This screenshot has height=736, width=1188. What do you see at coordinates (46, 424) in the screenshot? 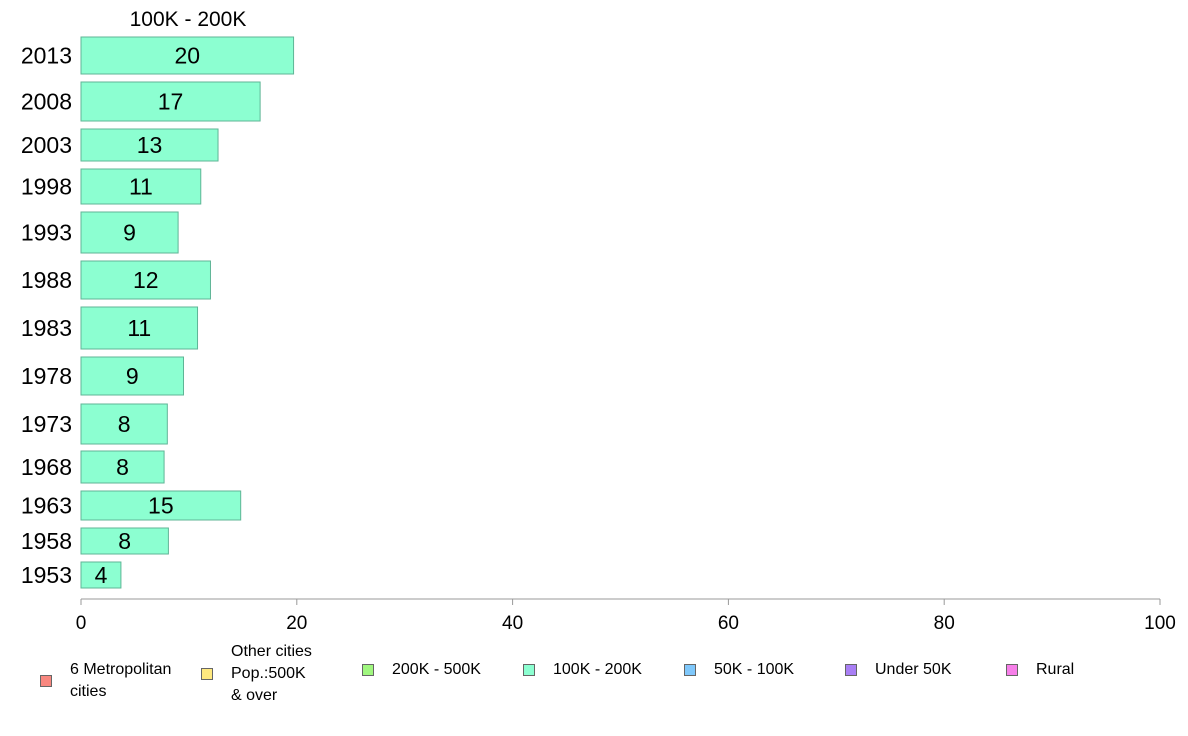
I see `y-tick-label: 1973` at bounding box center [46, 424].